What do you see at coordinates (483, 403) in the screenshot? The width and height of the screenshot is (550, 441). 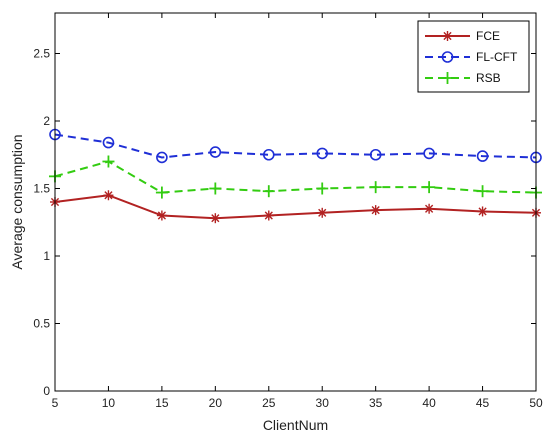 I see `x-tick-label: 45` at bounding box center [483, 403].